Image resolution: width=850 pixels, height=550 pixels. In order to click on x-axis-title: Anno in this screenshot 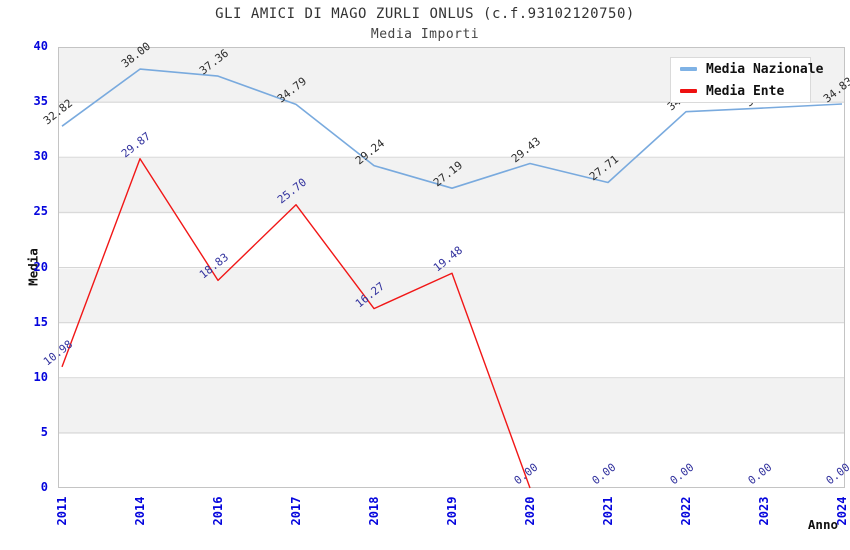, I will do `click(822, 524)`.